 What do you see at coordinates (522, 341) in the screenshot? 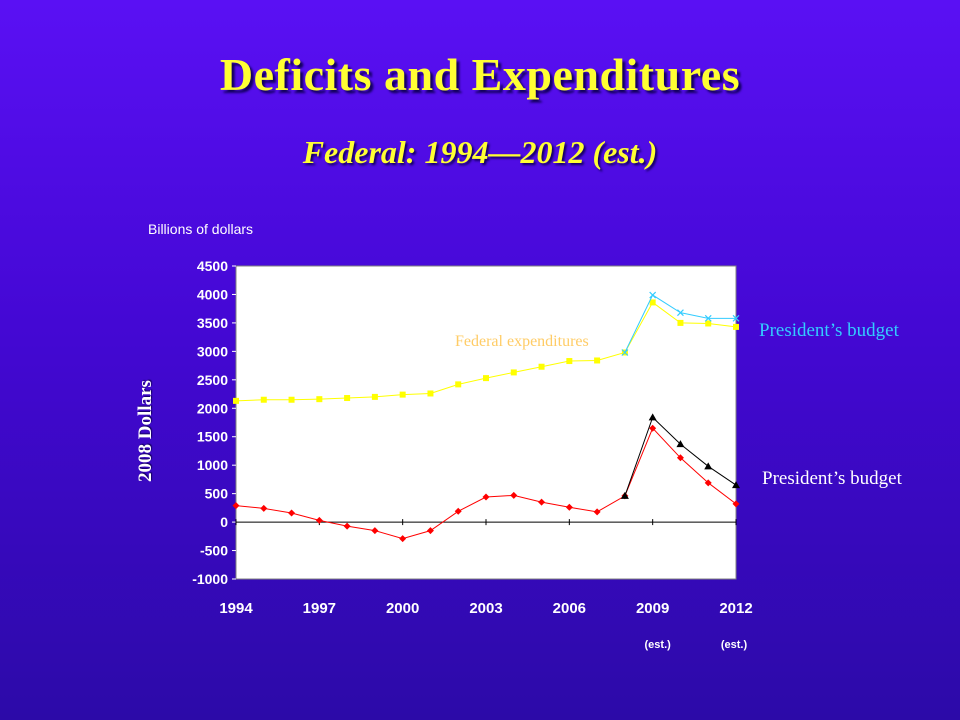
I see `annotation-expenditures: Federal expenditures` at bounding box center [522, 341].